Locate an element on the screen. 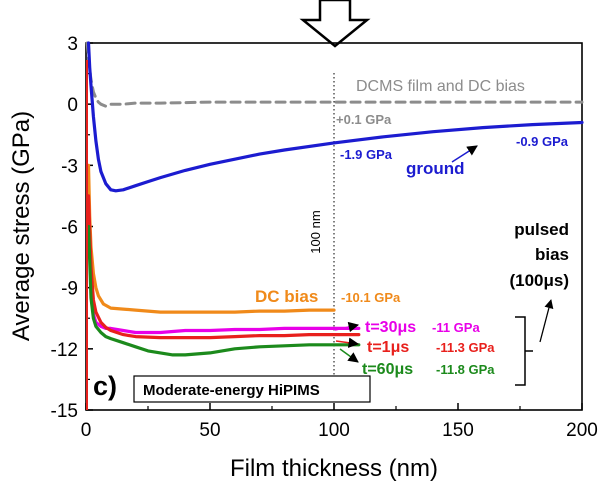  t30-pointer is located at coordinates (347, 327).